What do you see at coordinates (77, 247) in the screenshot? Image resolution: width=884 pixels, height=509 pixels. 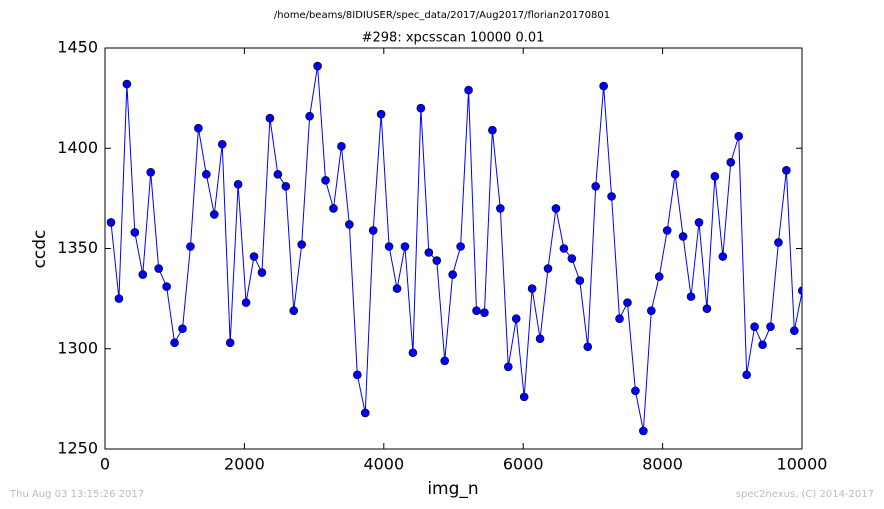 I see `y-tick-label: 1350` at bounding box center [77, 247].